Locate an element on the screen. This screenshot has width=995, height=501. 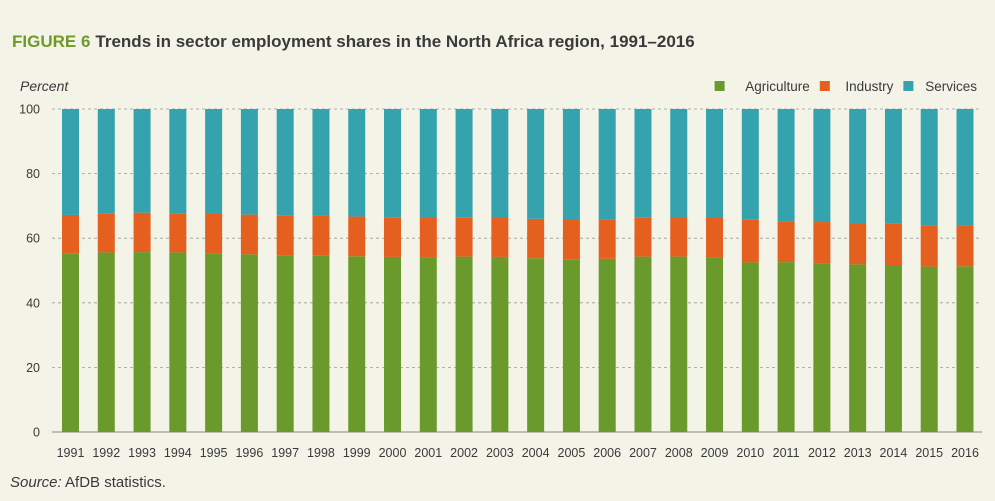
x-tick-label: 2002 is located at coordinates (464, 453).